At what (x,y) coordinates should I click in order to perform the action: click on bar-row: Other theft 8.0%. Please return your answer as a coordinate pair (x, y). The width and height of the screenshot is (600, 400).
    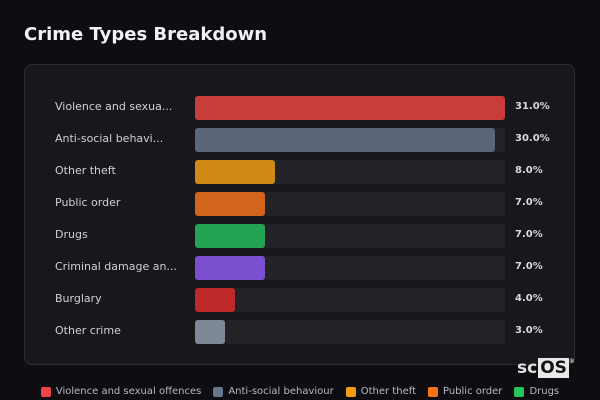
    Looking at the image, I should click on (299, 172).